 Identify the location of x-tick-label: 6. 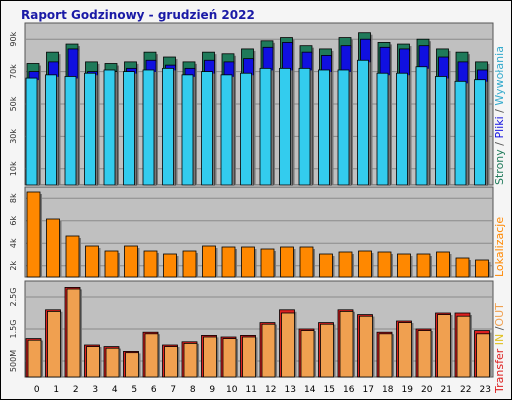
(154, 390).